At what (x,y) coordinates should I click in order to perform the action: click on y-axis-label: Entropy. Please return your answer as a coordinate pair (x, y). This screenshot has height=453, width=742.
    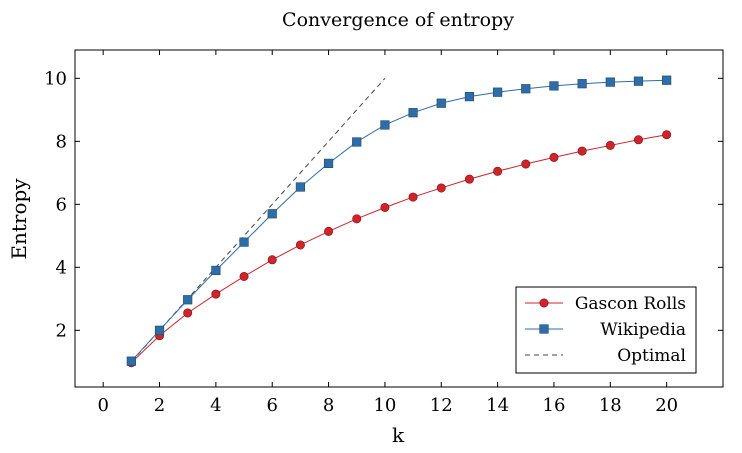
    Looking at the image, I should click on (19, 219).